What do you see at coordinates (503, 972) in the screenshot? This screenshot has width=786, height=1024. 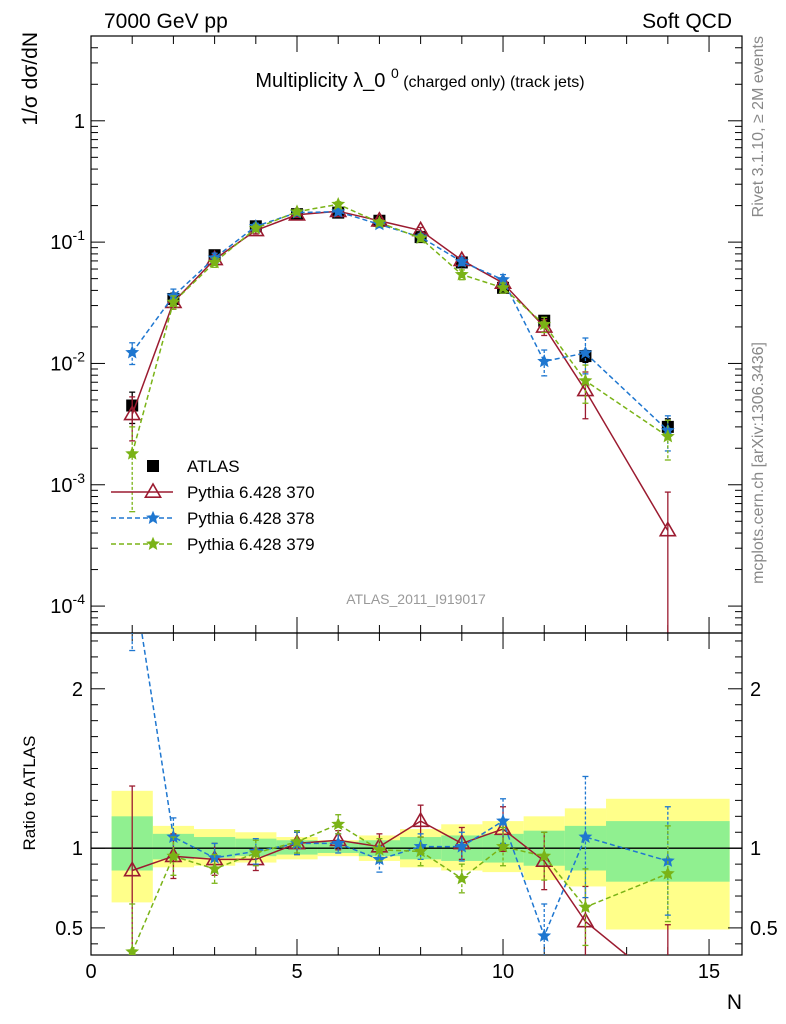 I see `x-tick-label: 10` at bounding box center [503, 972].